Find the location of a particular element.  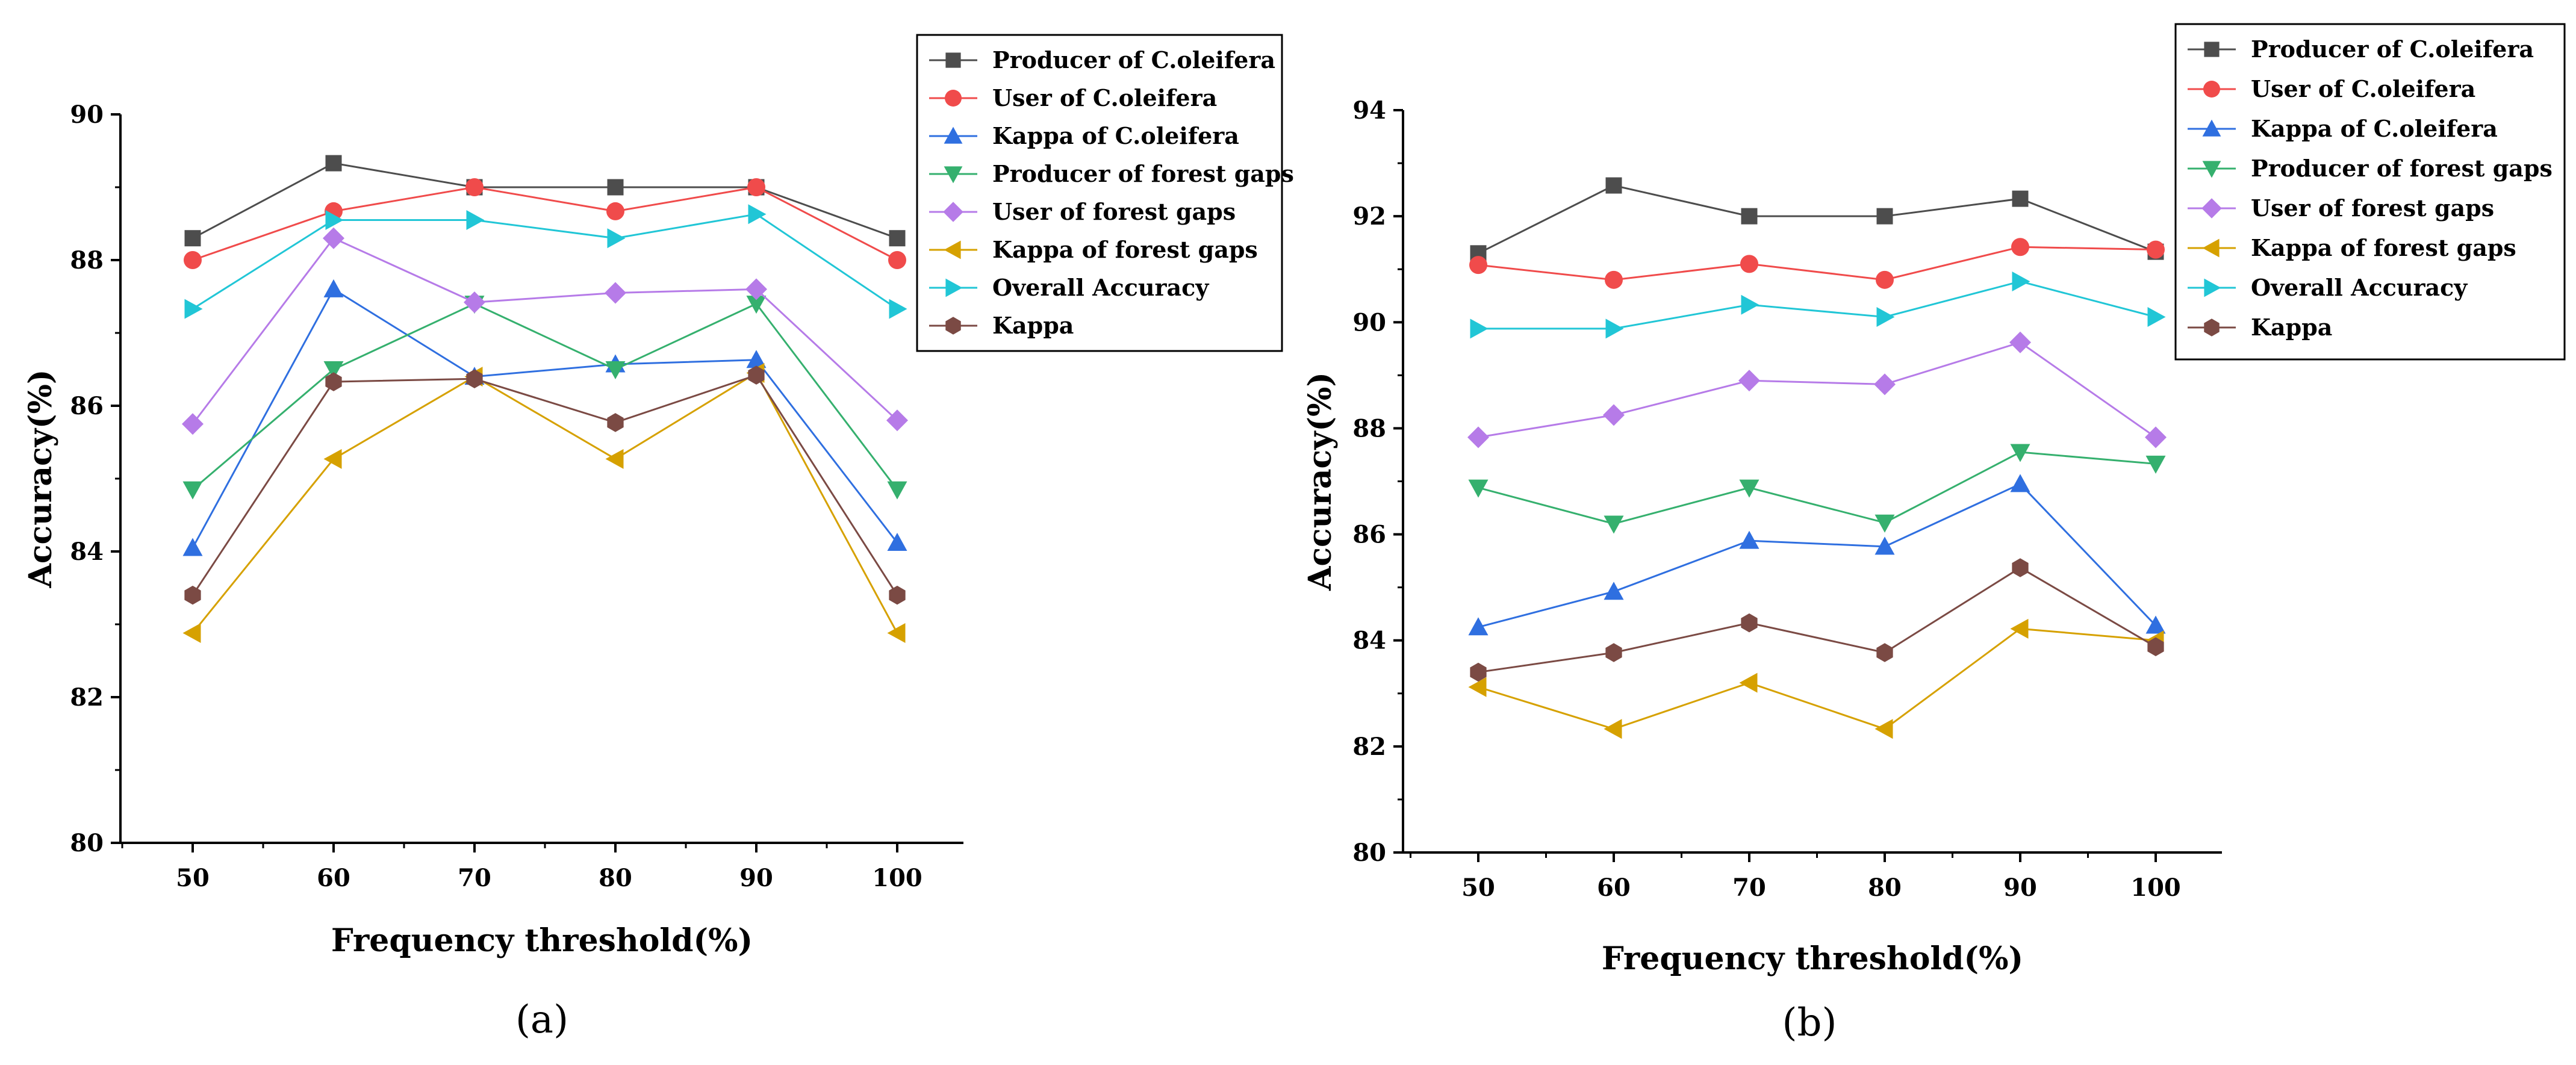

y-tick-label: 90 is located at coordinates (87, 115).